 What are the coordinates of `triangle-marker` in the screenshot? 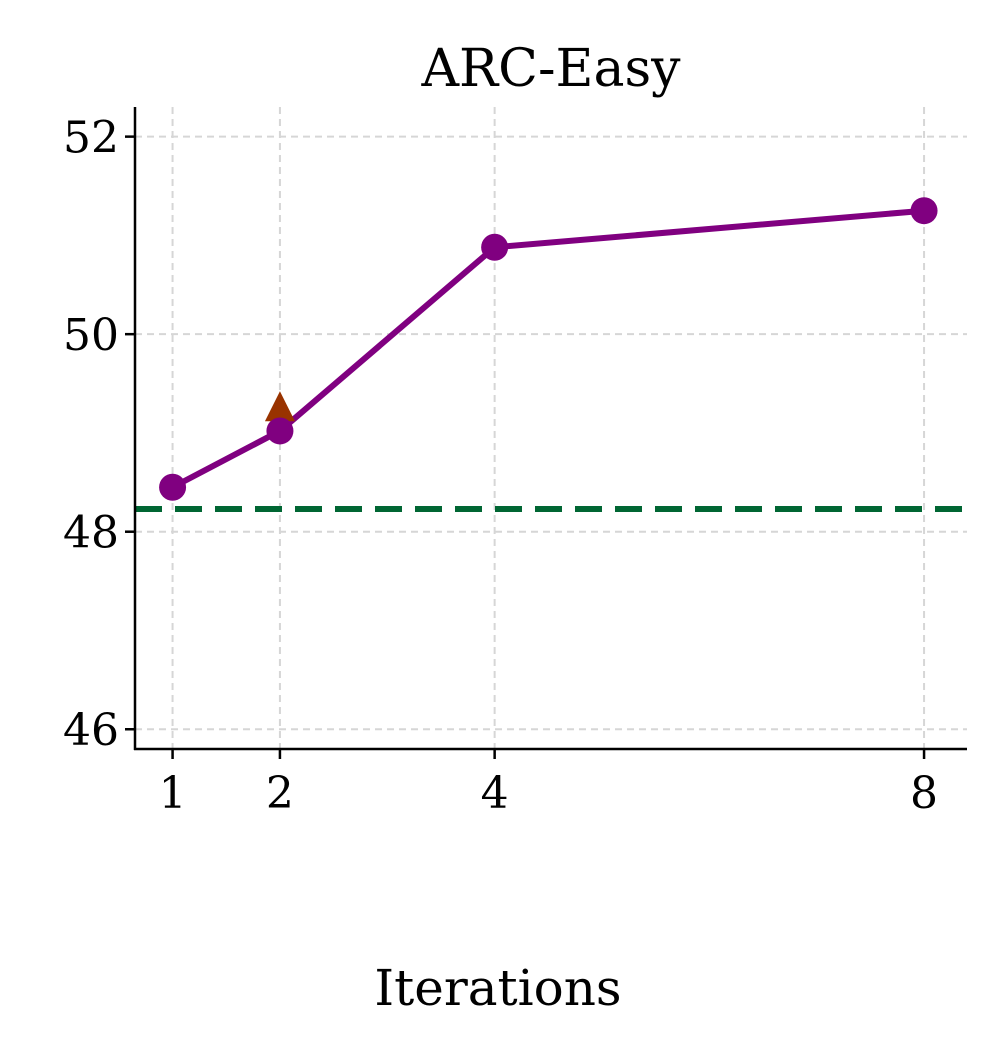 It's located at (279, 406).